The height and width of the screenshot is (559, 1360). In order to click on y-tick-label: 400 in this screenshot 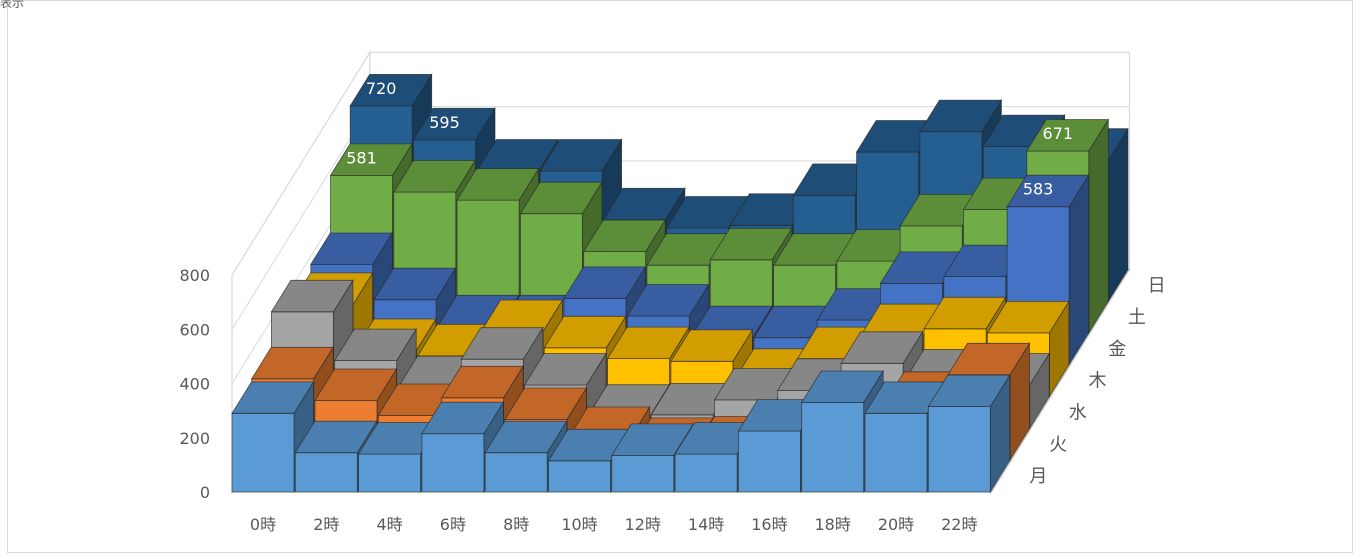, I will do `click(194, 384)`.